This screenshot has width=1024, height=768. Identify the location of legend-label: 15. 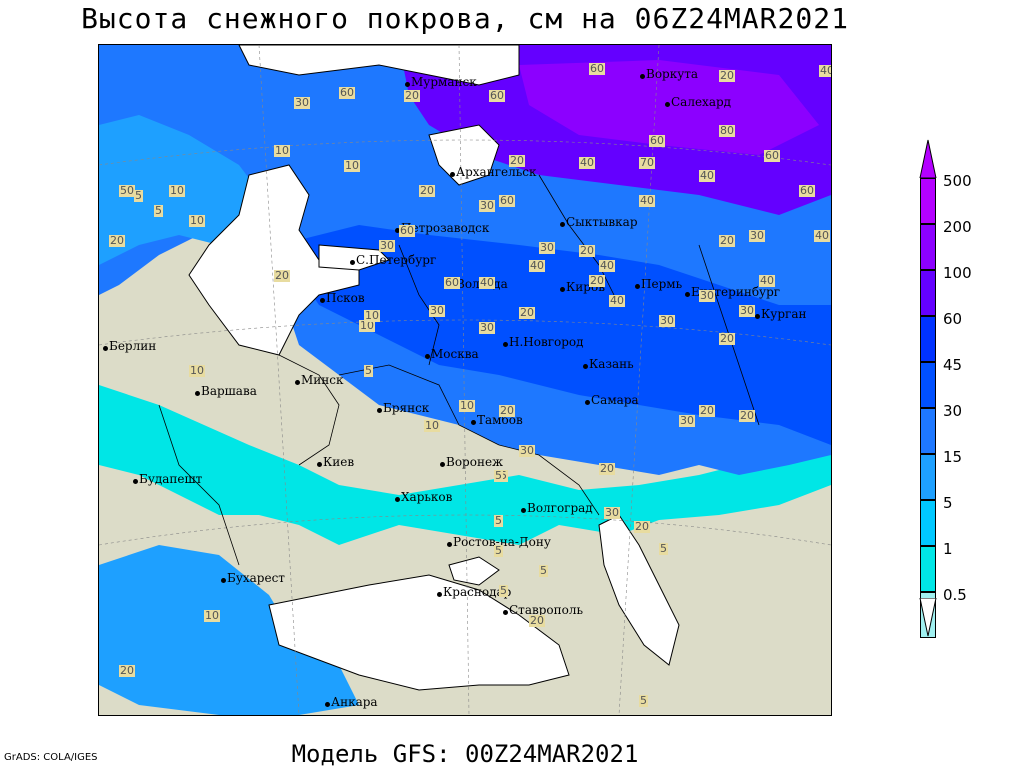
(953, 457).